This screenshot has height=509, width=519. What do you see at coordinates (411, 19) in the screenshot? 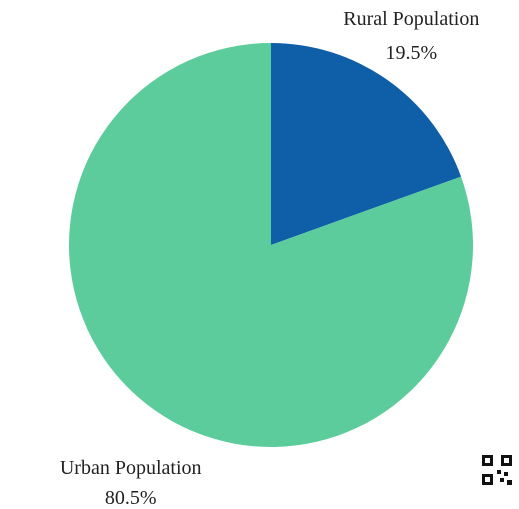
I see `slice-label: Rural Population` at bounding box center [411, 19].